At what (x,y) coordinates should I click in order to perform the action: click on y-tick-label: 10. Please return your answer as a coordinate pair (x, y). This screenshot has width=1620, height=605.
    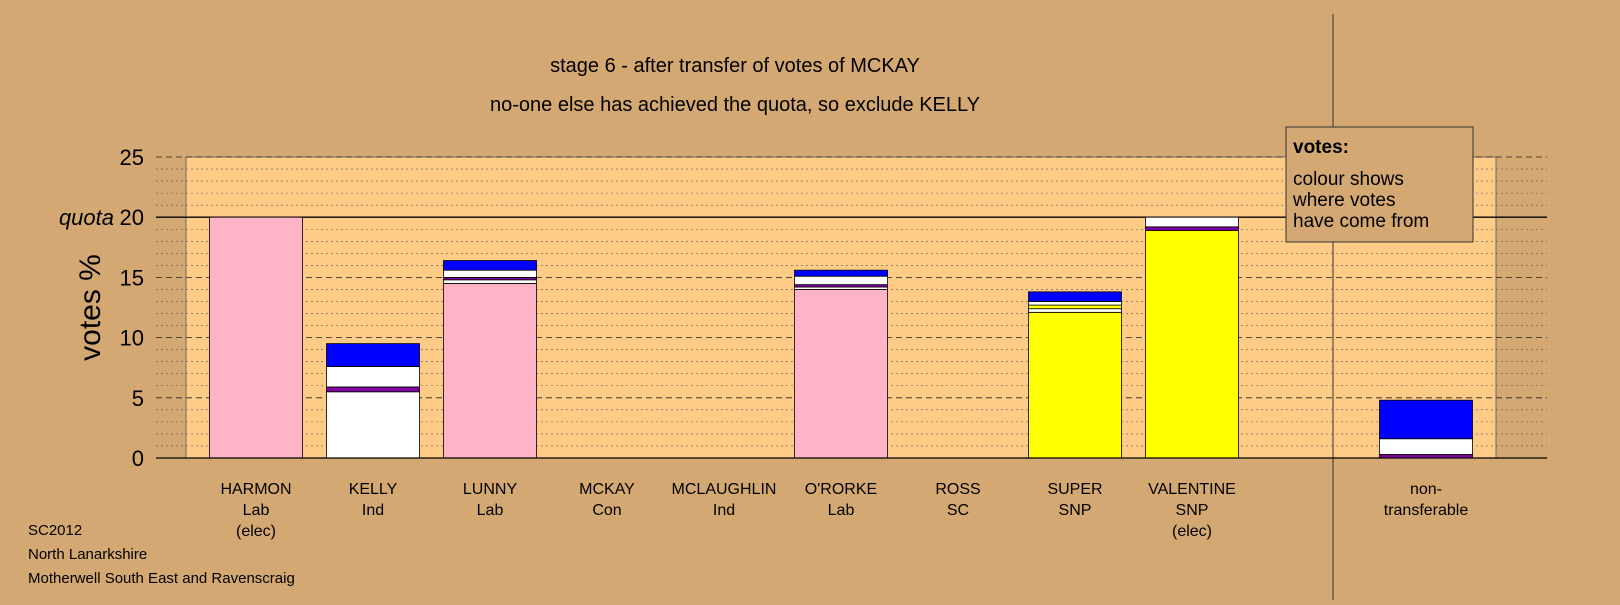
    Looking at the image, I should click on (132, 338).